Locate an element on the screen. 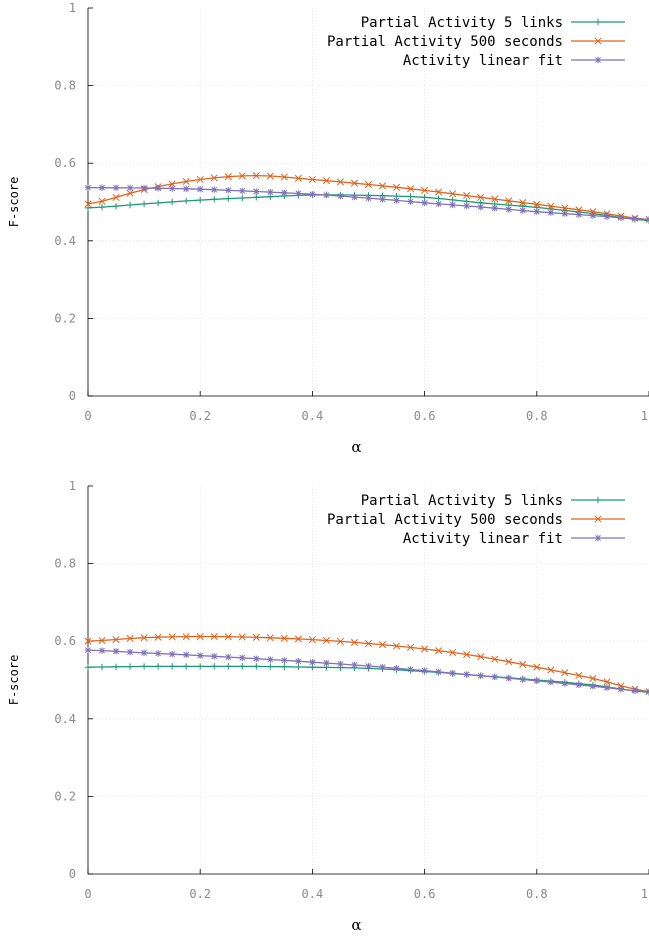  y-tick-label: 0.4 is located at coordinates (65, 719).